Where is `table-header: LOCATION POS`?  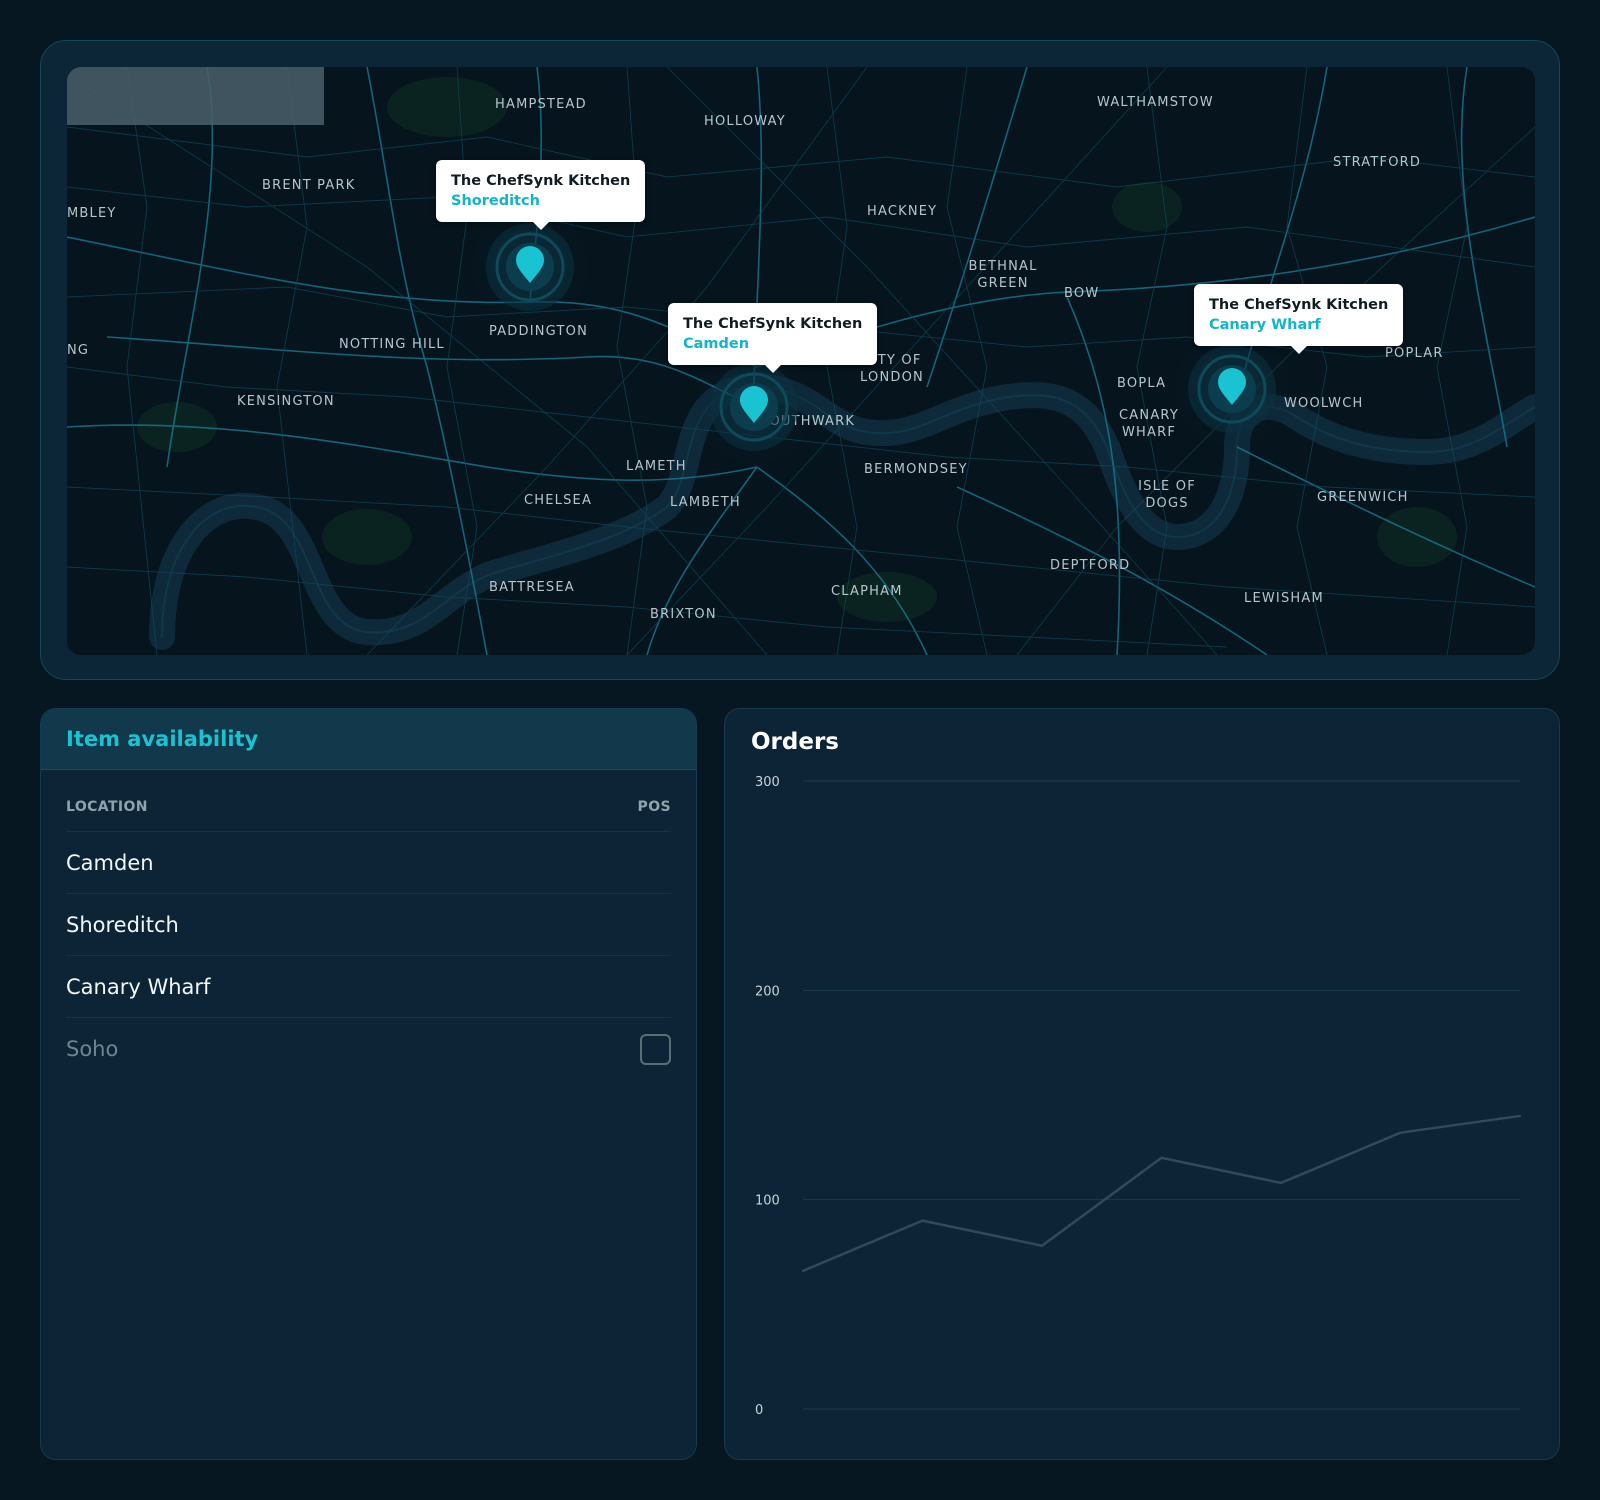
table-header: LOCATION POS is located at coordinates (368, 801).